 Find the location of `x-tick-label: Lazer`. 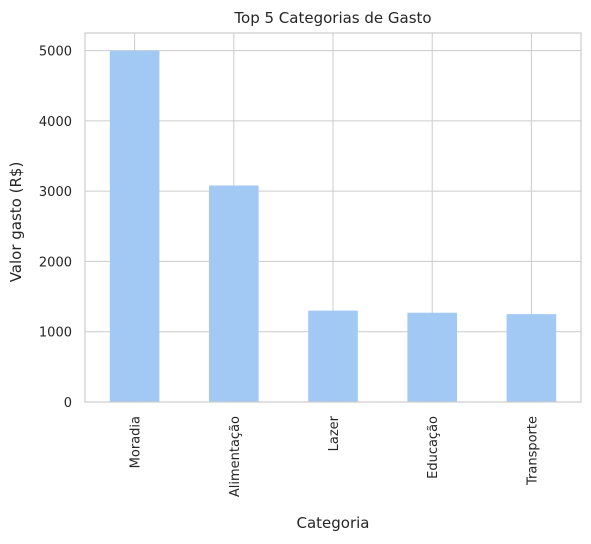

x-tick-label: Lazer is located at coordinates (334, 433).